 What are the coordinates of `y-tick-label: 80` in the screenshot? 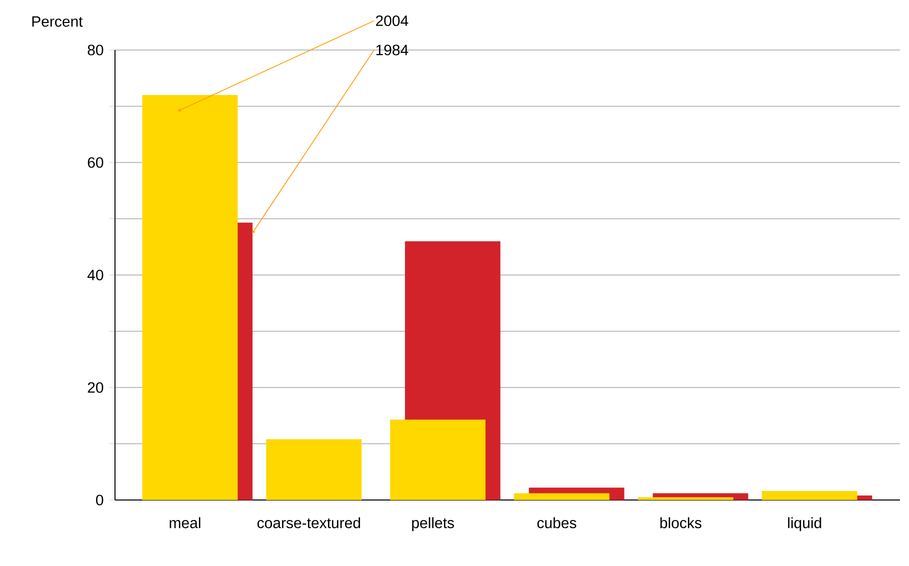 It's located at (96, 50).